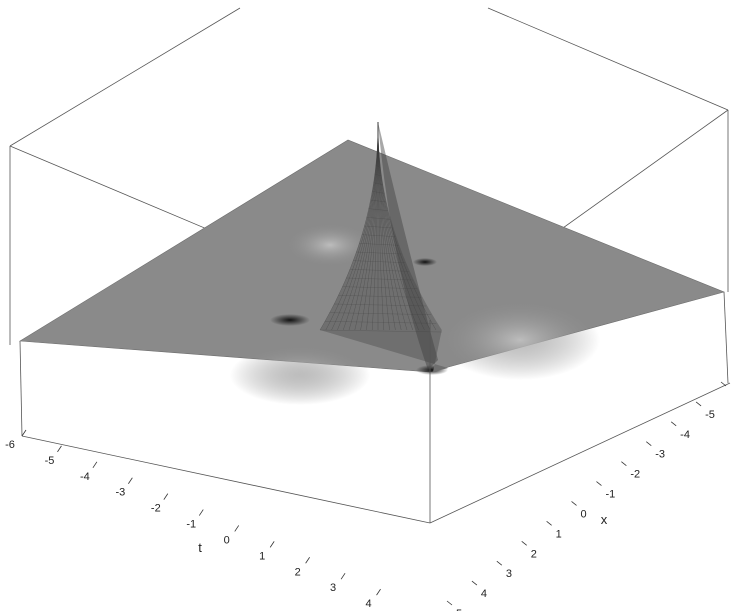 The width and height of the screenshot is (732, 611). What do you see at coordinates (534, 554) in the screenshot?
I see `x-tick-label: 2` at bounding box center [534, 554].